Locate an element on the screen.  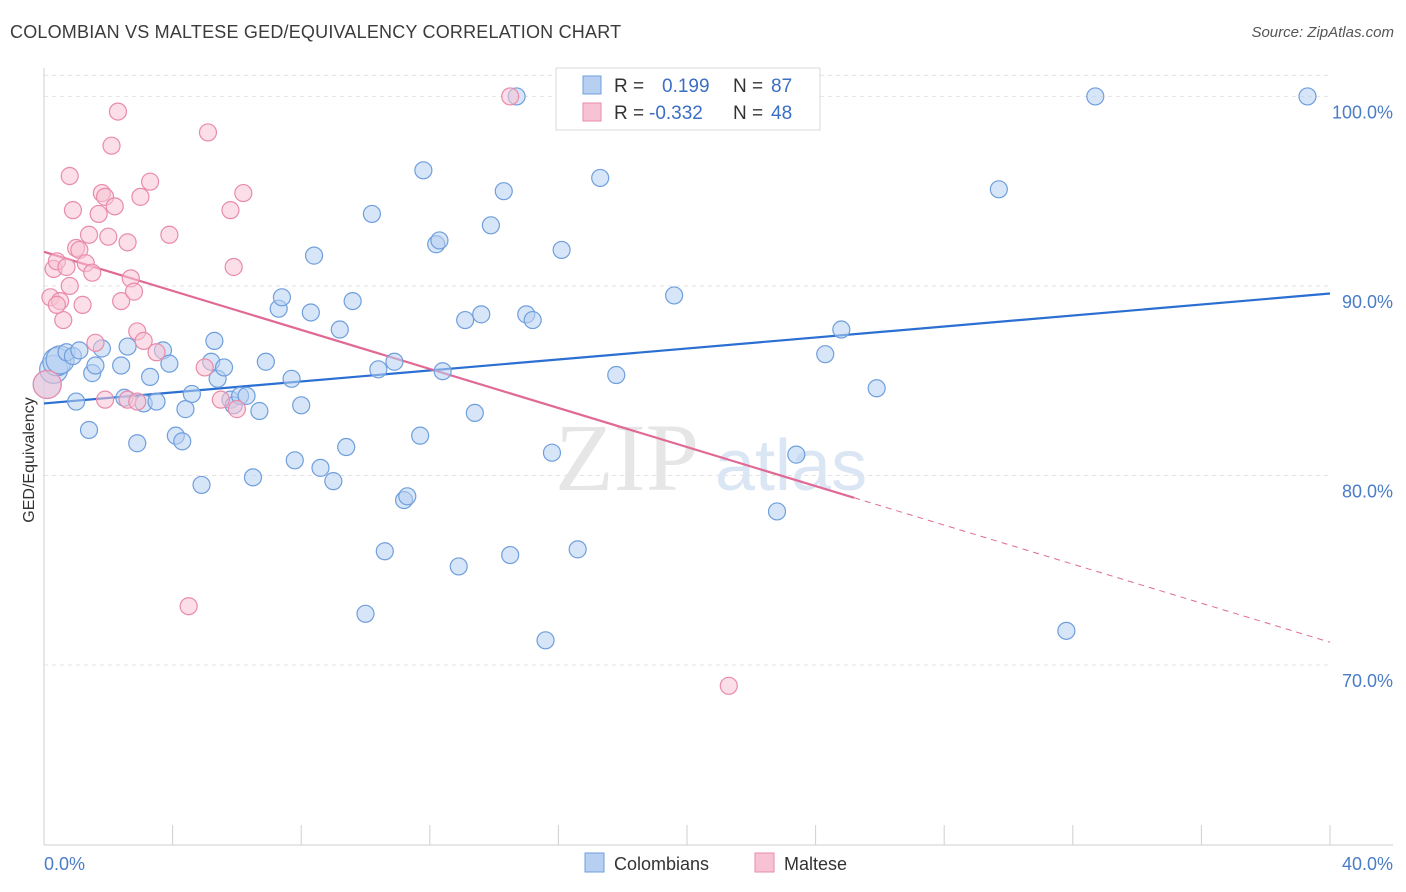
watermark-atlas: atlas is located at coordinates (791, 466).